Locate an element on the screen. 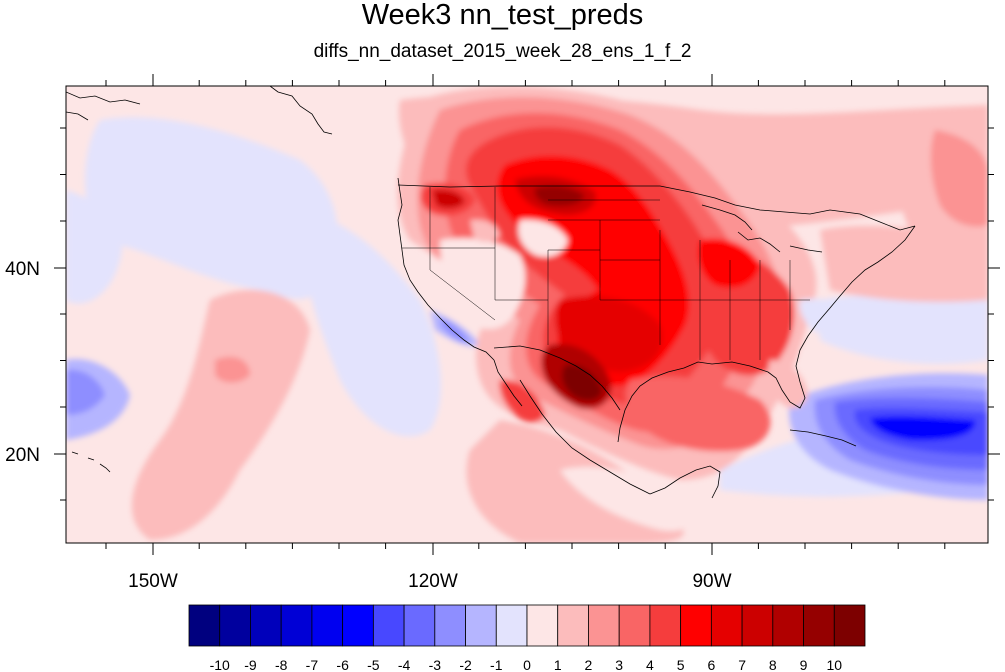 The image size is (1005, 672). rockies-light is located at coordinates (543, 238).